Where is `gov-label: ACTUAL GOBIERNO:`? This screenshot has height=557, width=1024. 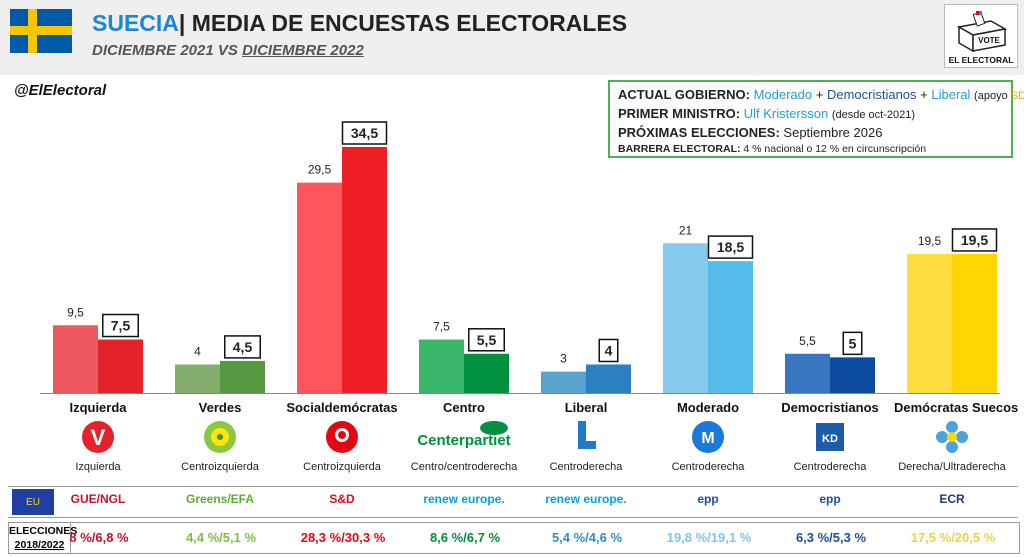 gov-label: ACTUAL GOBIERNO: is located at coordinates (684, 94).